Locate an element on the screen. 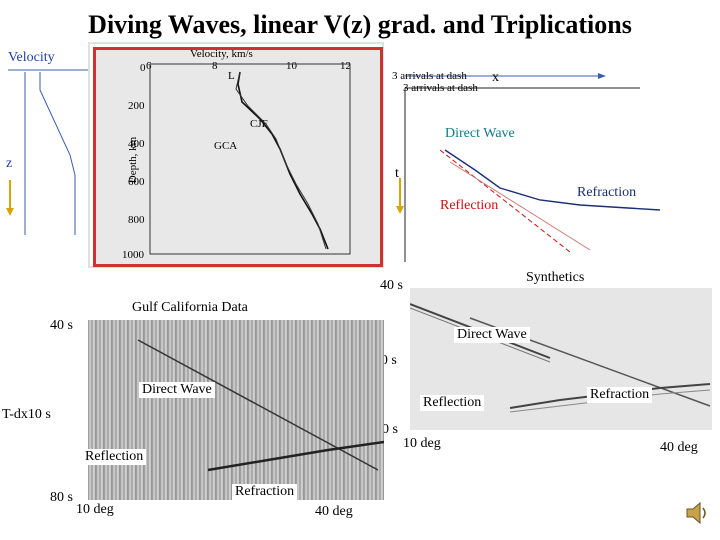 Image resolution: width=720 pixels, height=540 pixels. velocity-label: Velocity is located at coordinates (31, 57).